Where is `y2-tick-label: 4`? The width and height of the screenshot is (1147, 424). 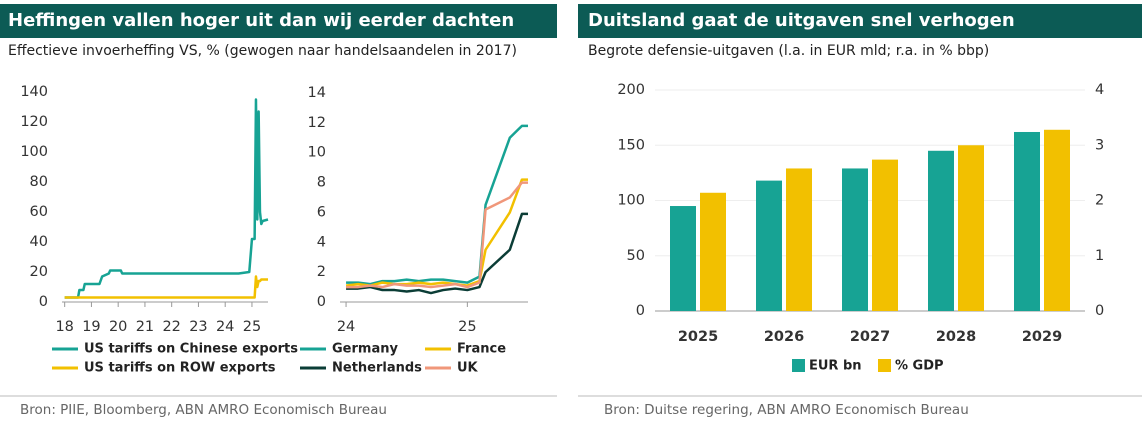 y2-tick-label: 4 is located at coordinates (1099, 90).